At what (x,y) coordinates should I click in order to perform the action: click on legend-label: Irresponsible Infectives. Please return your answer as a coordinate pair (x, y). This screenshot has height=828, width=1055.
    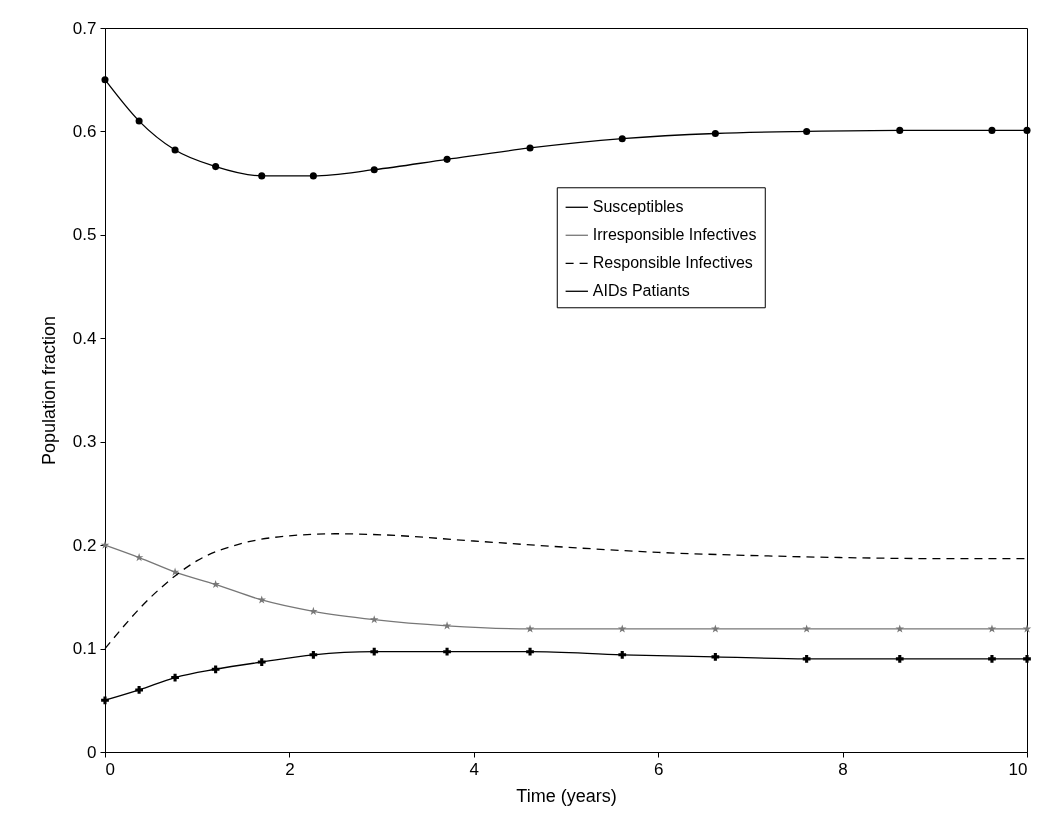
    Looking at the image, I should click on (674, 235).